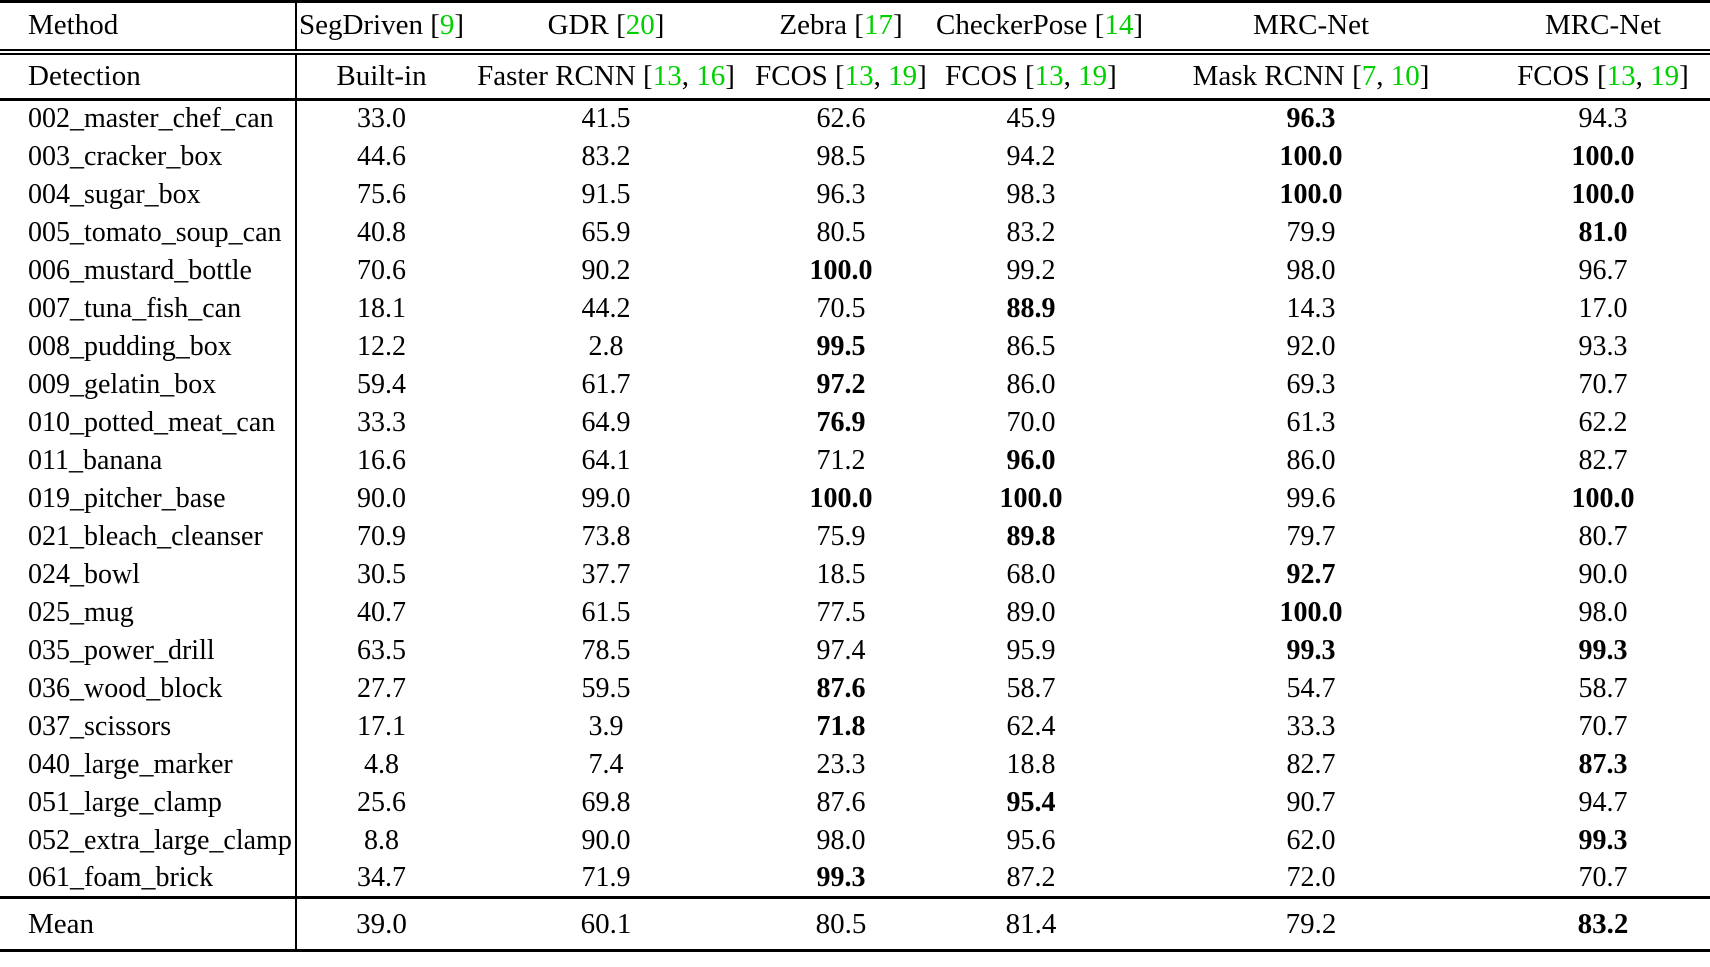 This screenshot has width=1710, height=967. I want to click on table-footer: Mean 39.0 60.1 80.5 81.4 79.2 83.2, so click(855, 924).